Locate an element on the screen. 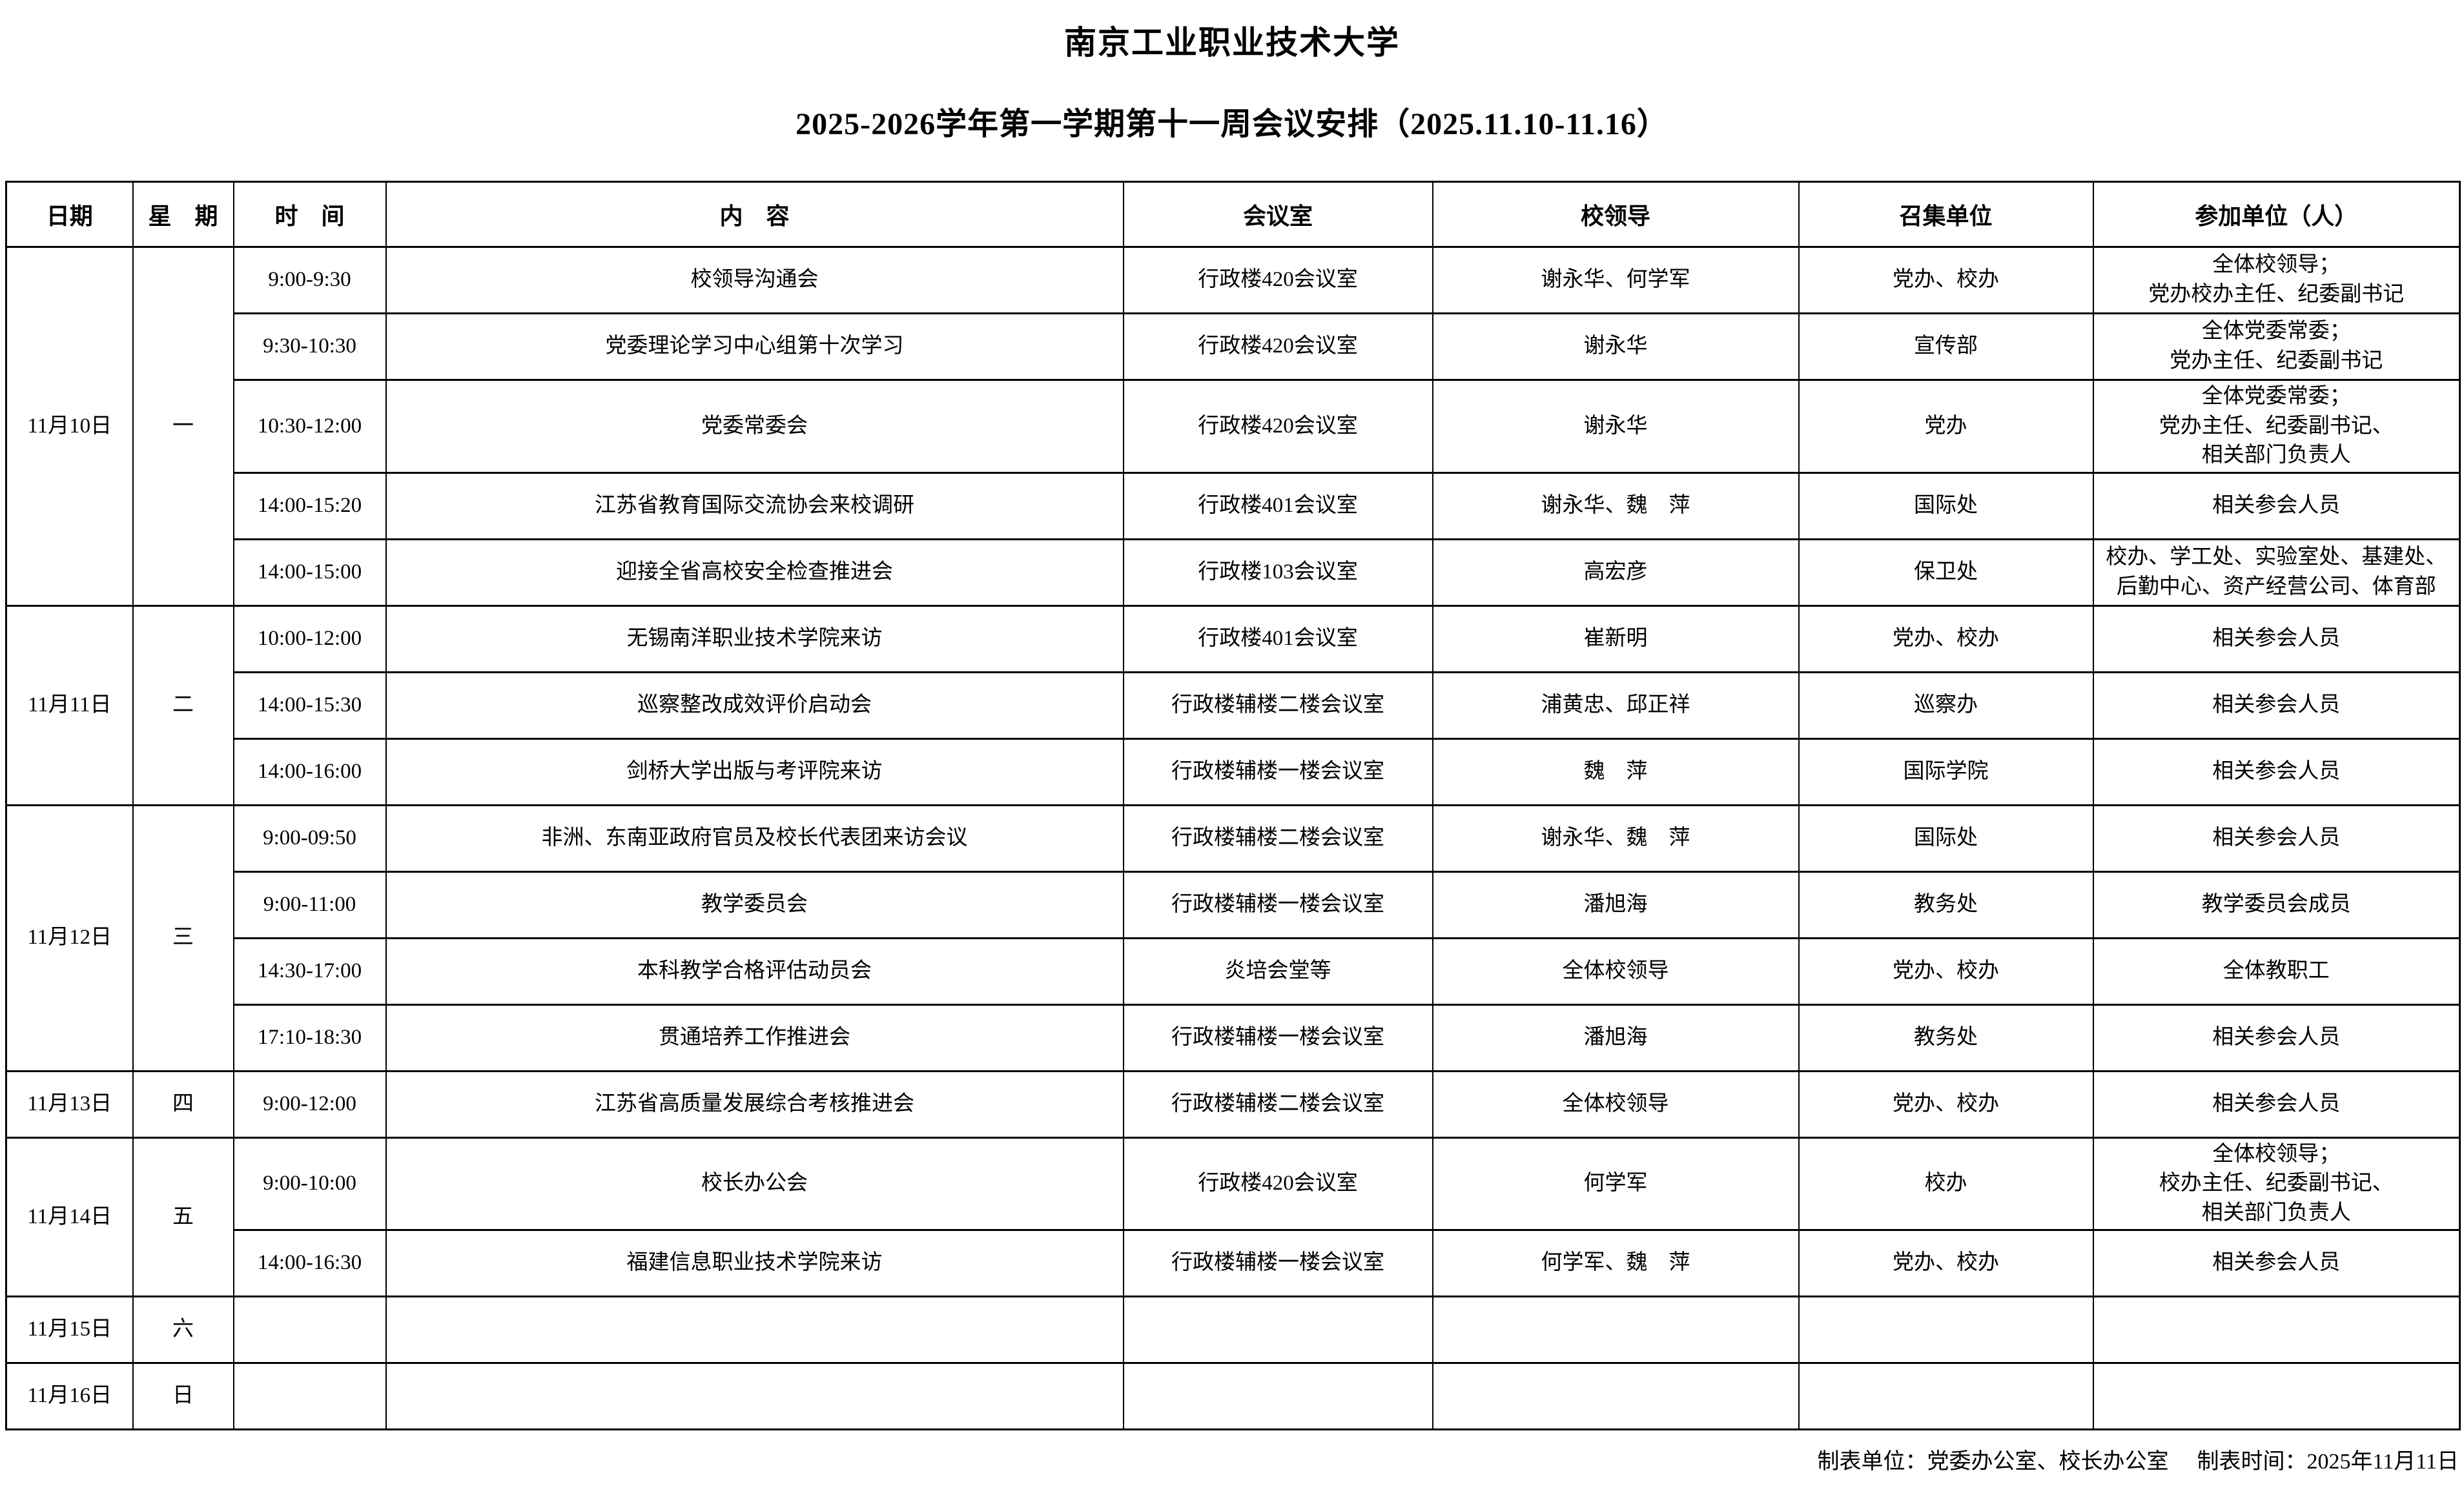 The height and width of the screenshot is (1504, 2464). column-header-organizer: 召集单位 is located at coordinates (1946, 214).